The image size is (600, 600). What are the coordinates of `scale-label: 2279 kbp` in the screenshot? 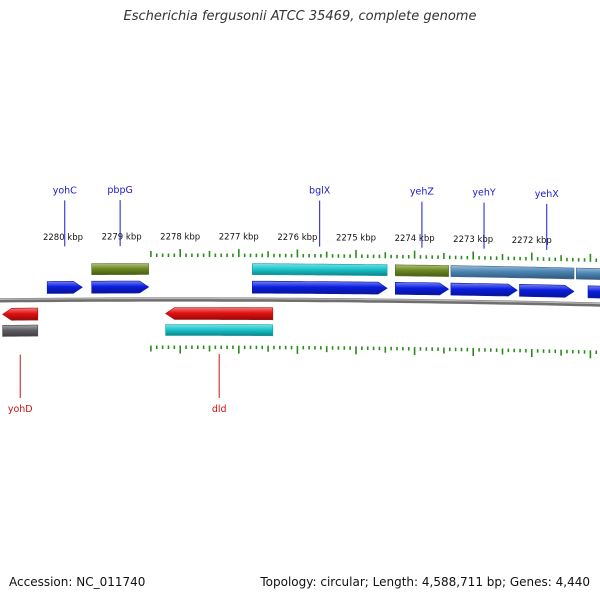 It's located at (122, 238).